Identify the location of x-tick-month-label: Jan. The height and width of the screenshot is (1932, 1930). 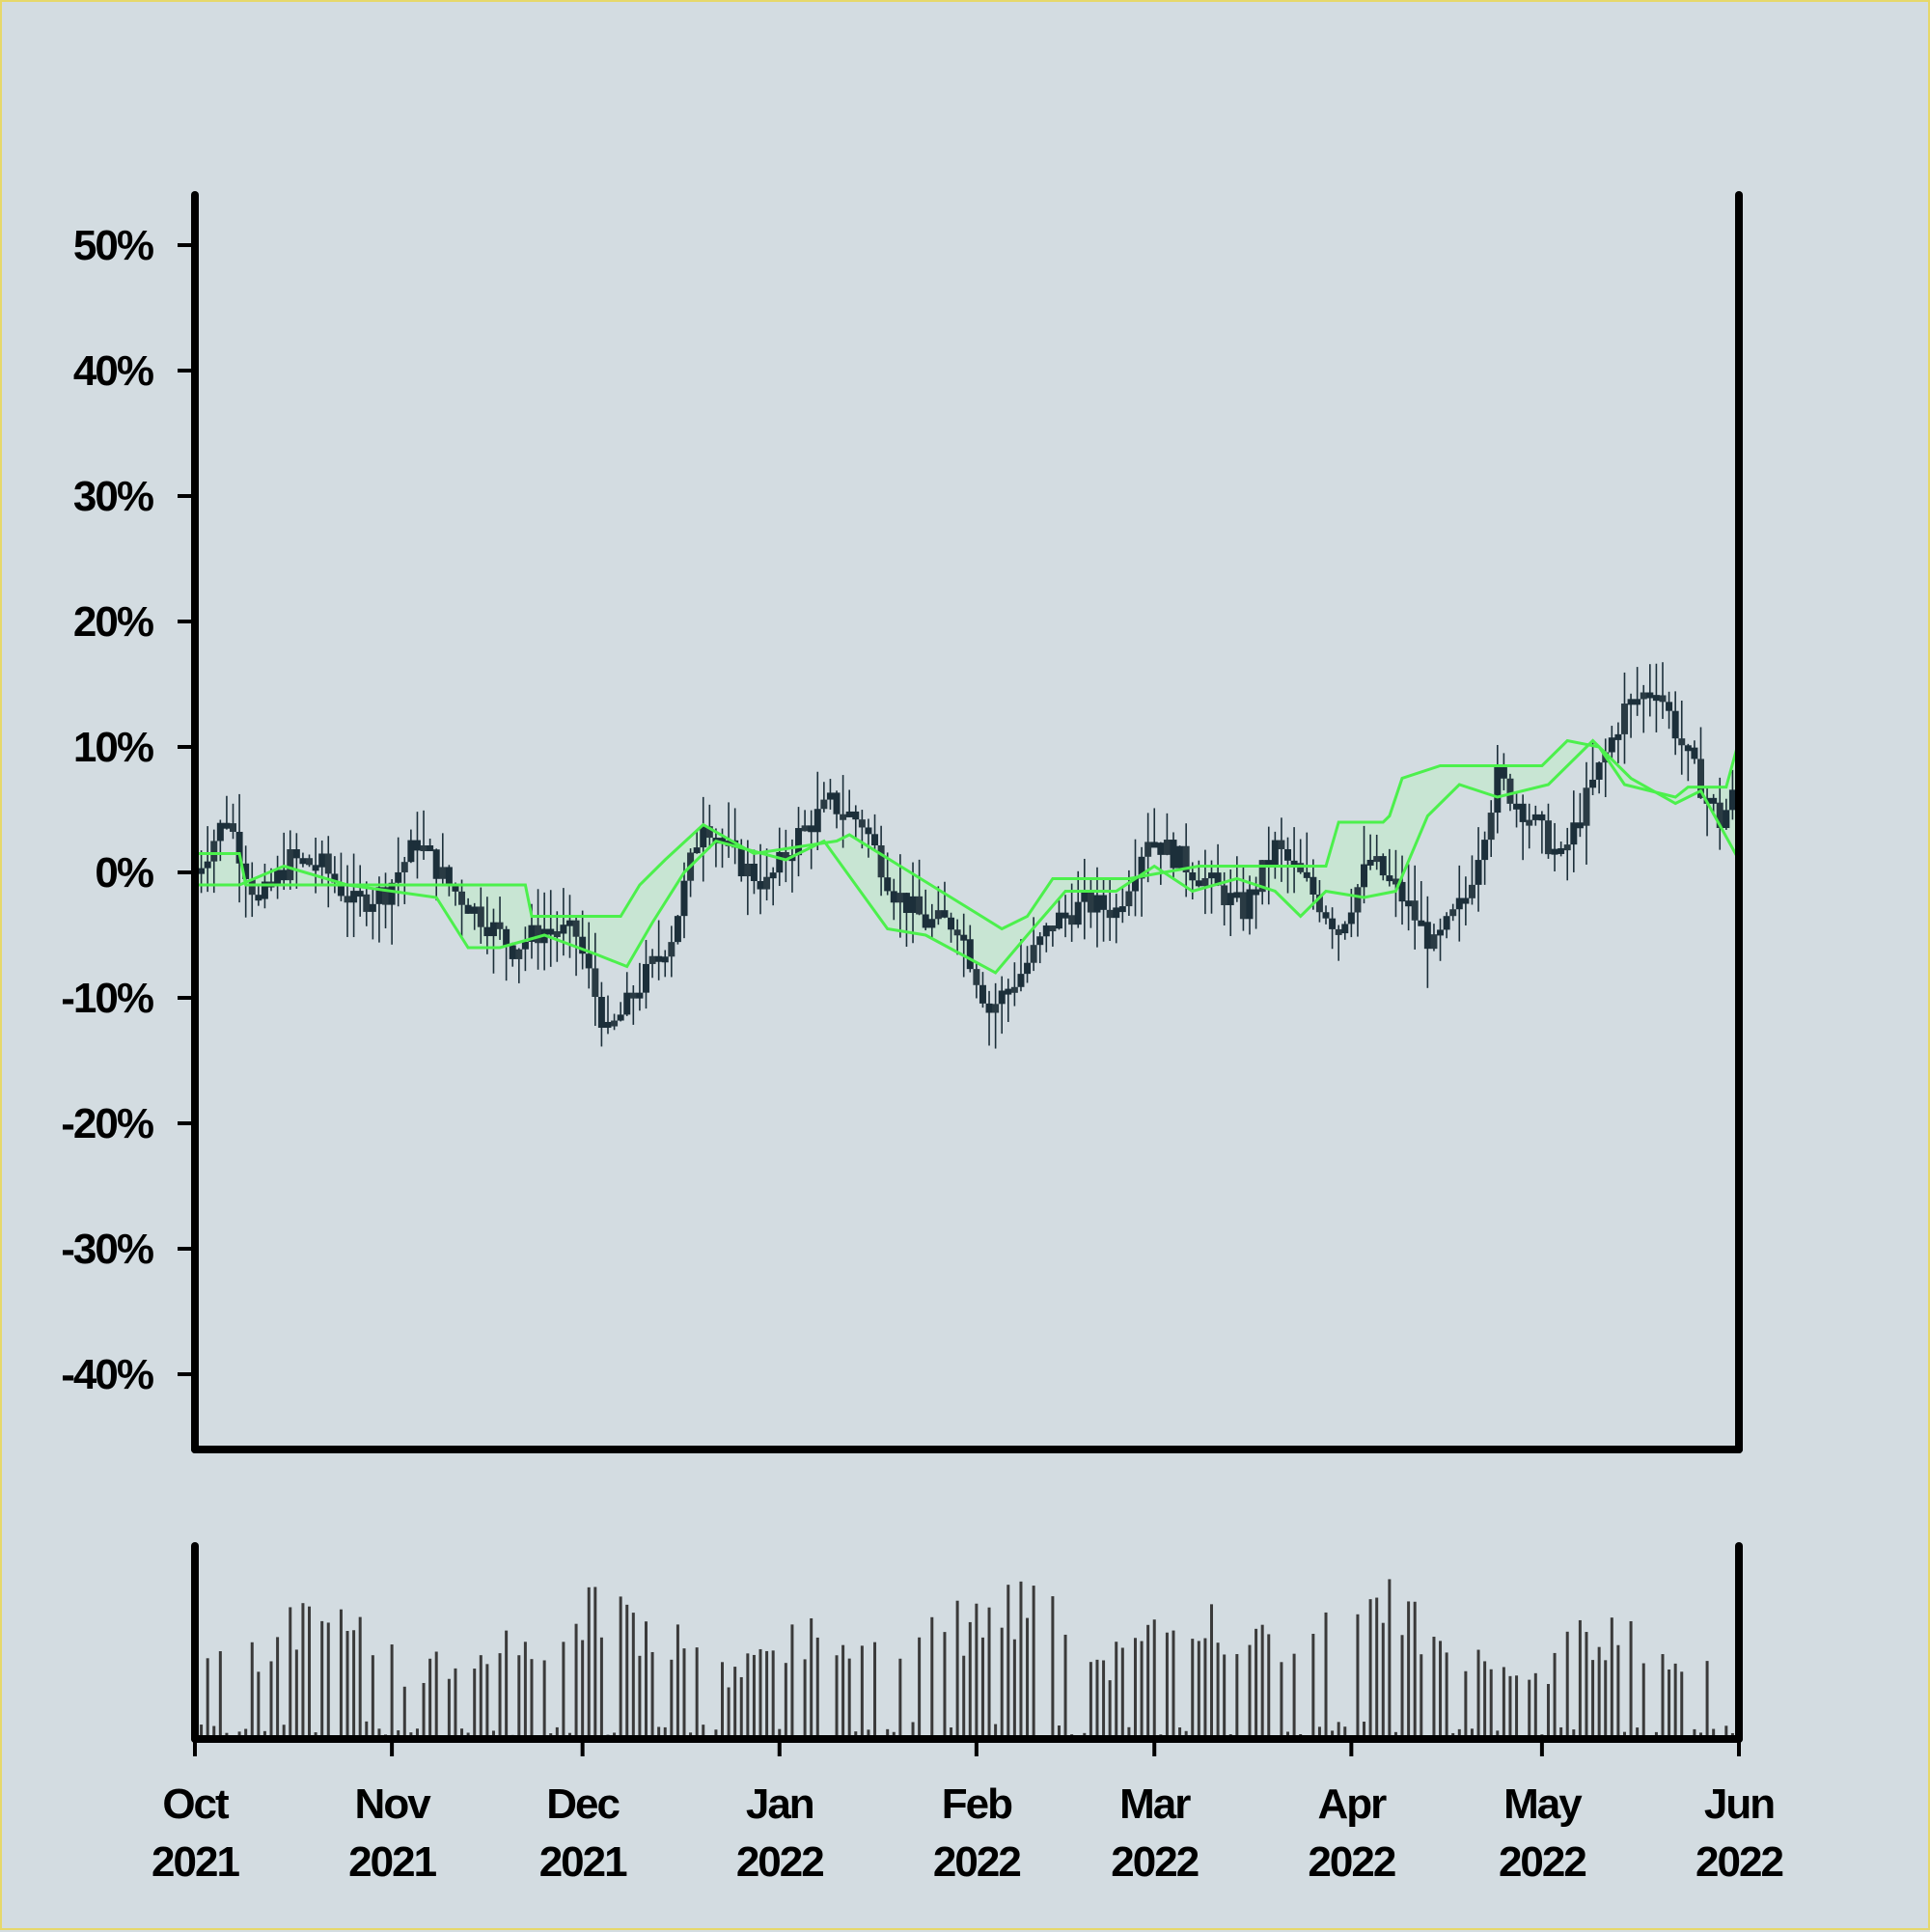
(779, 1804).